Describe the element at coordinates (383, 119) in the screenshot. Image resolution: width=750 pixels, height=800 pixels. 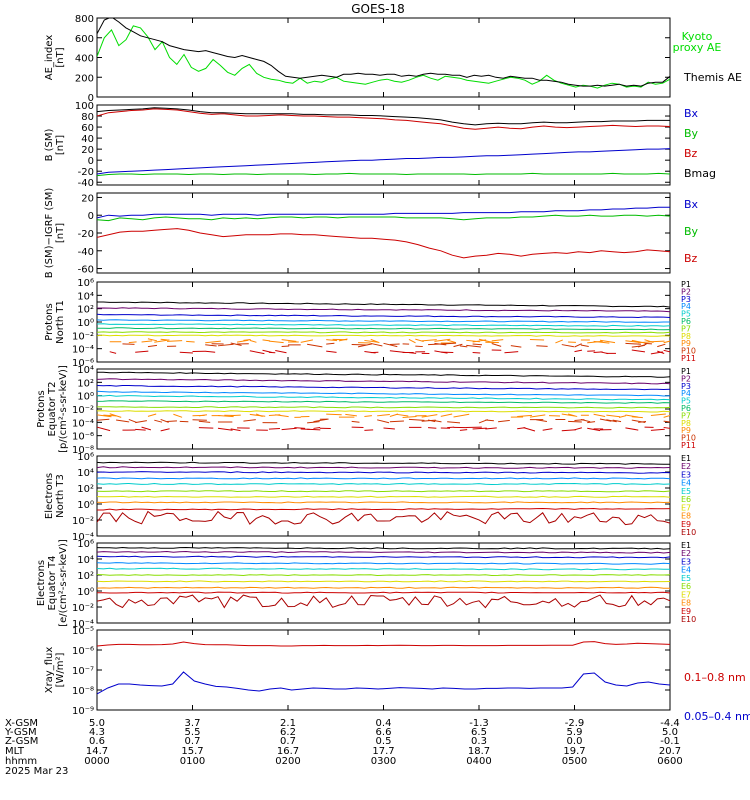
I see `series-line-bz` at that location.